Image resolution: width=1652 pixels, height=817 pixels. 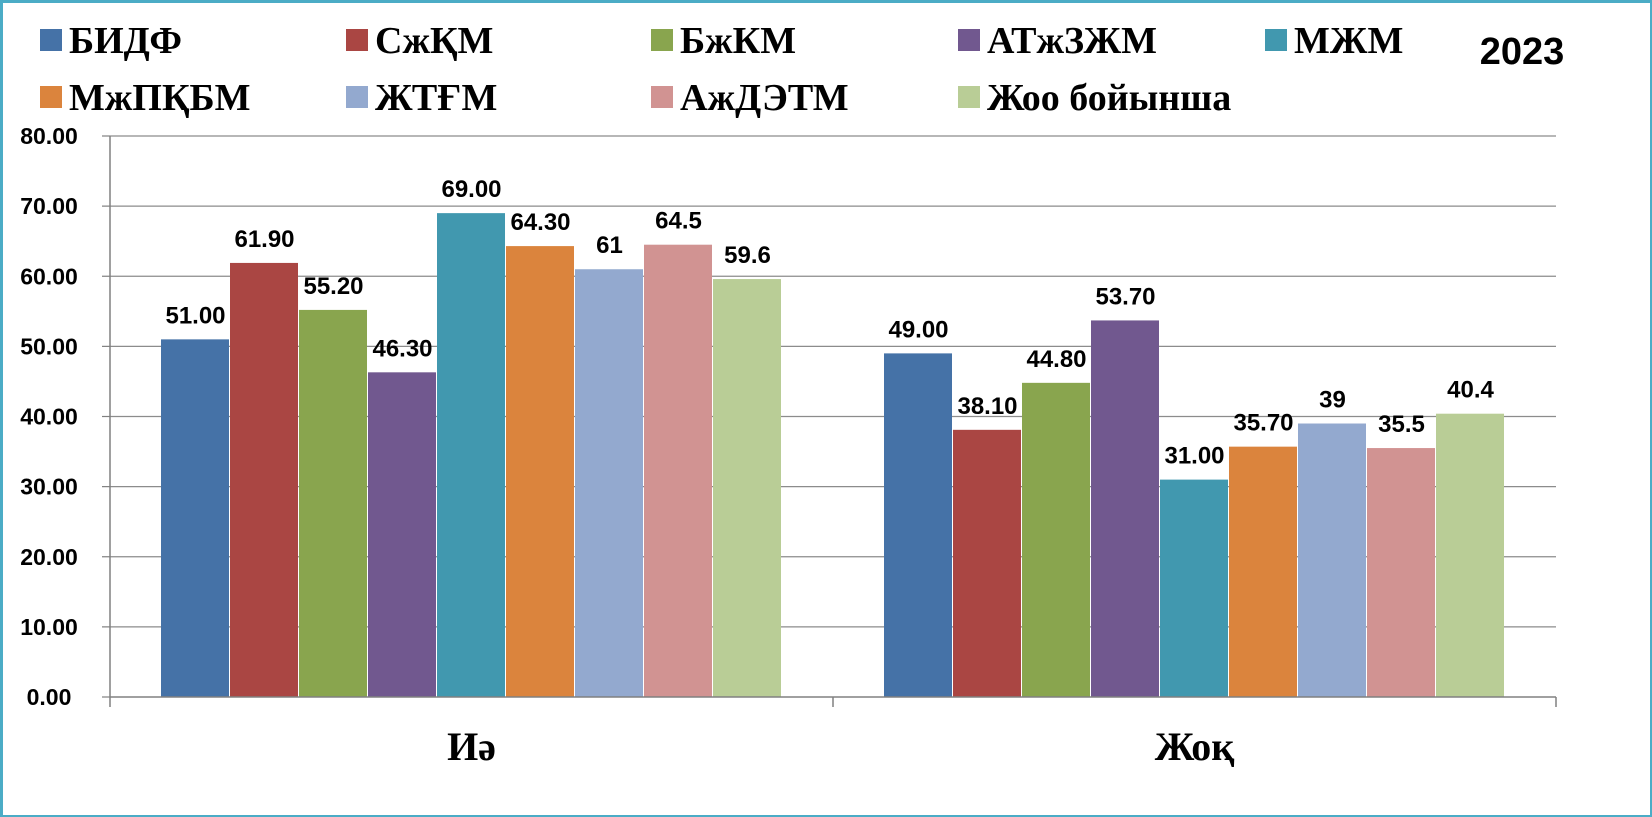 I want to click on data-label: 59.6, so click(x=747, y=255).